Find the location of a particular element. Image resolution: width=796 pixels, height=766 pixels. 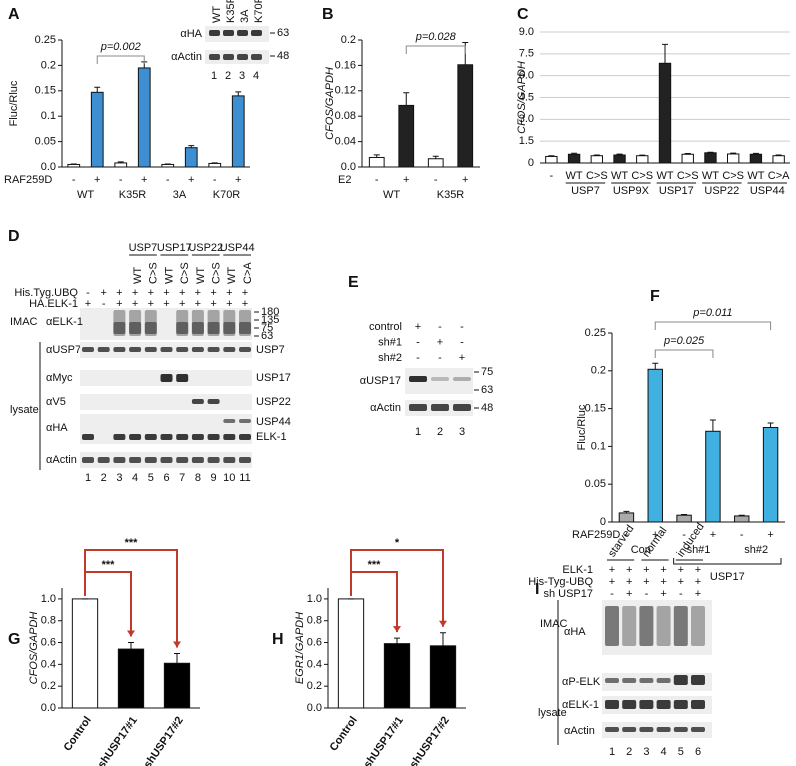

panel-label: D is located at coordinates (14, 236).